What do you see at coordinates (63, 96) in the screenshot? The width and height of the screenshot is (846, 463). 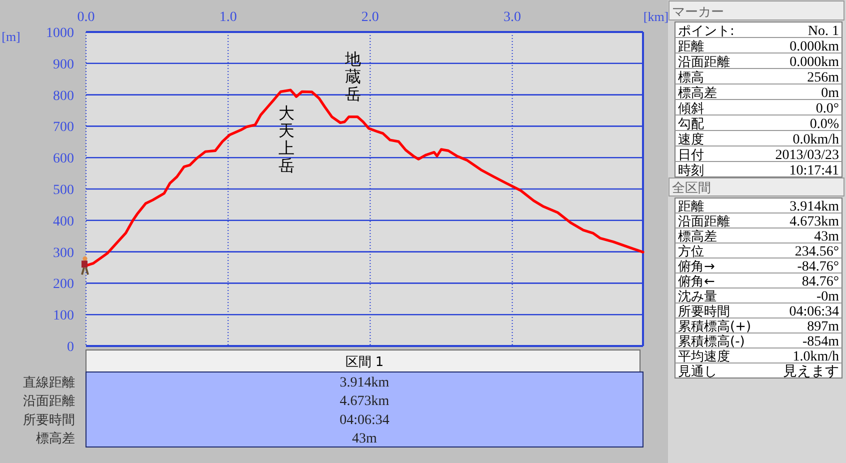 I see `y-tick-label: 800` at bounding box center [63, 96].